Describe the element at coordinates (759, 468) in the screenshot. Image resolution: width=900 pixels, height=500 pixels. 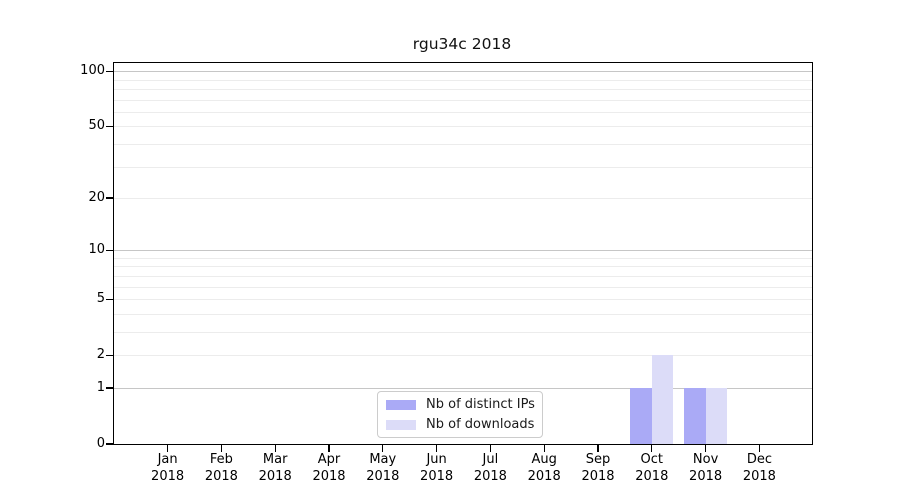
I see `x-tick-label: Dec 2018` at that location.